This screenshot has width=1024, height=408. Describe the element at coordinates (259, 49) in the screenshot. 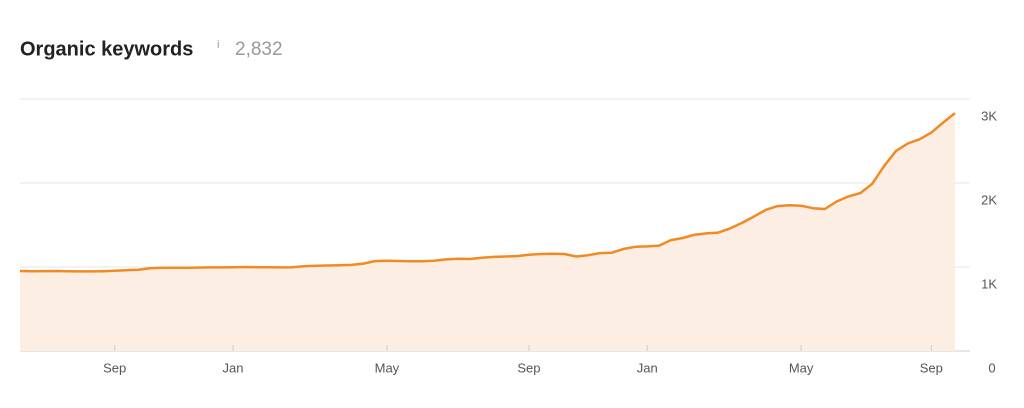

I see `keyword-total: 2,832` at that location.